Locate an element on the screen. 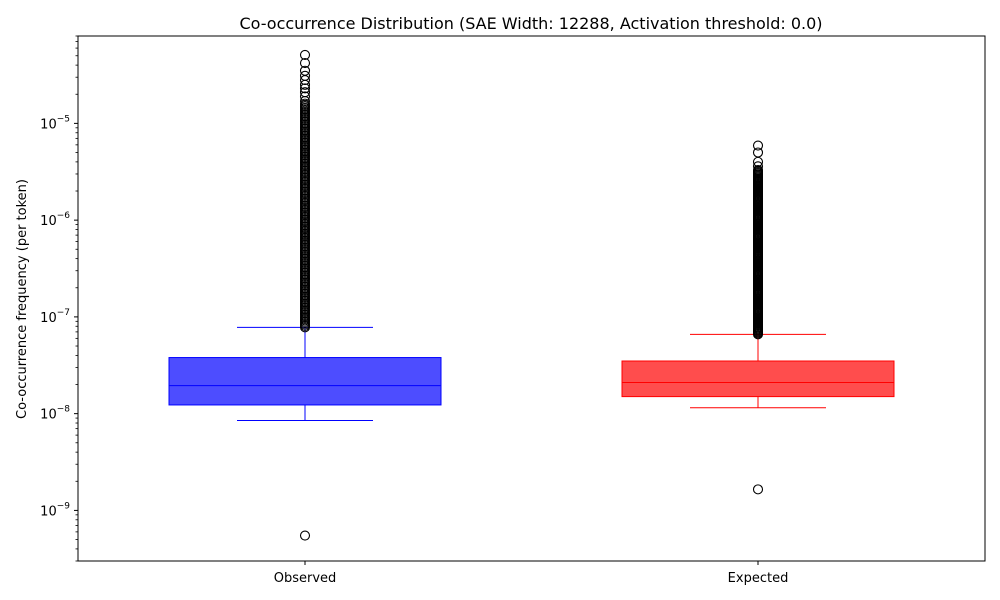  y-tick-label: 10⁻⁶ is located at coordinates (55, 220).